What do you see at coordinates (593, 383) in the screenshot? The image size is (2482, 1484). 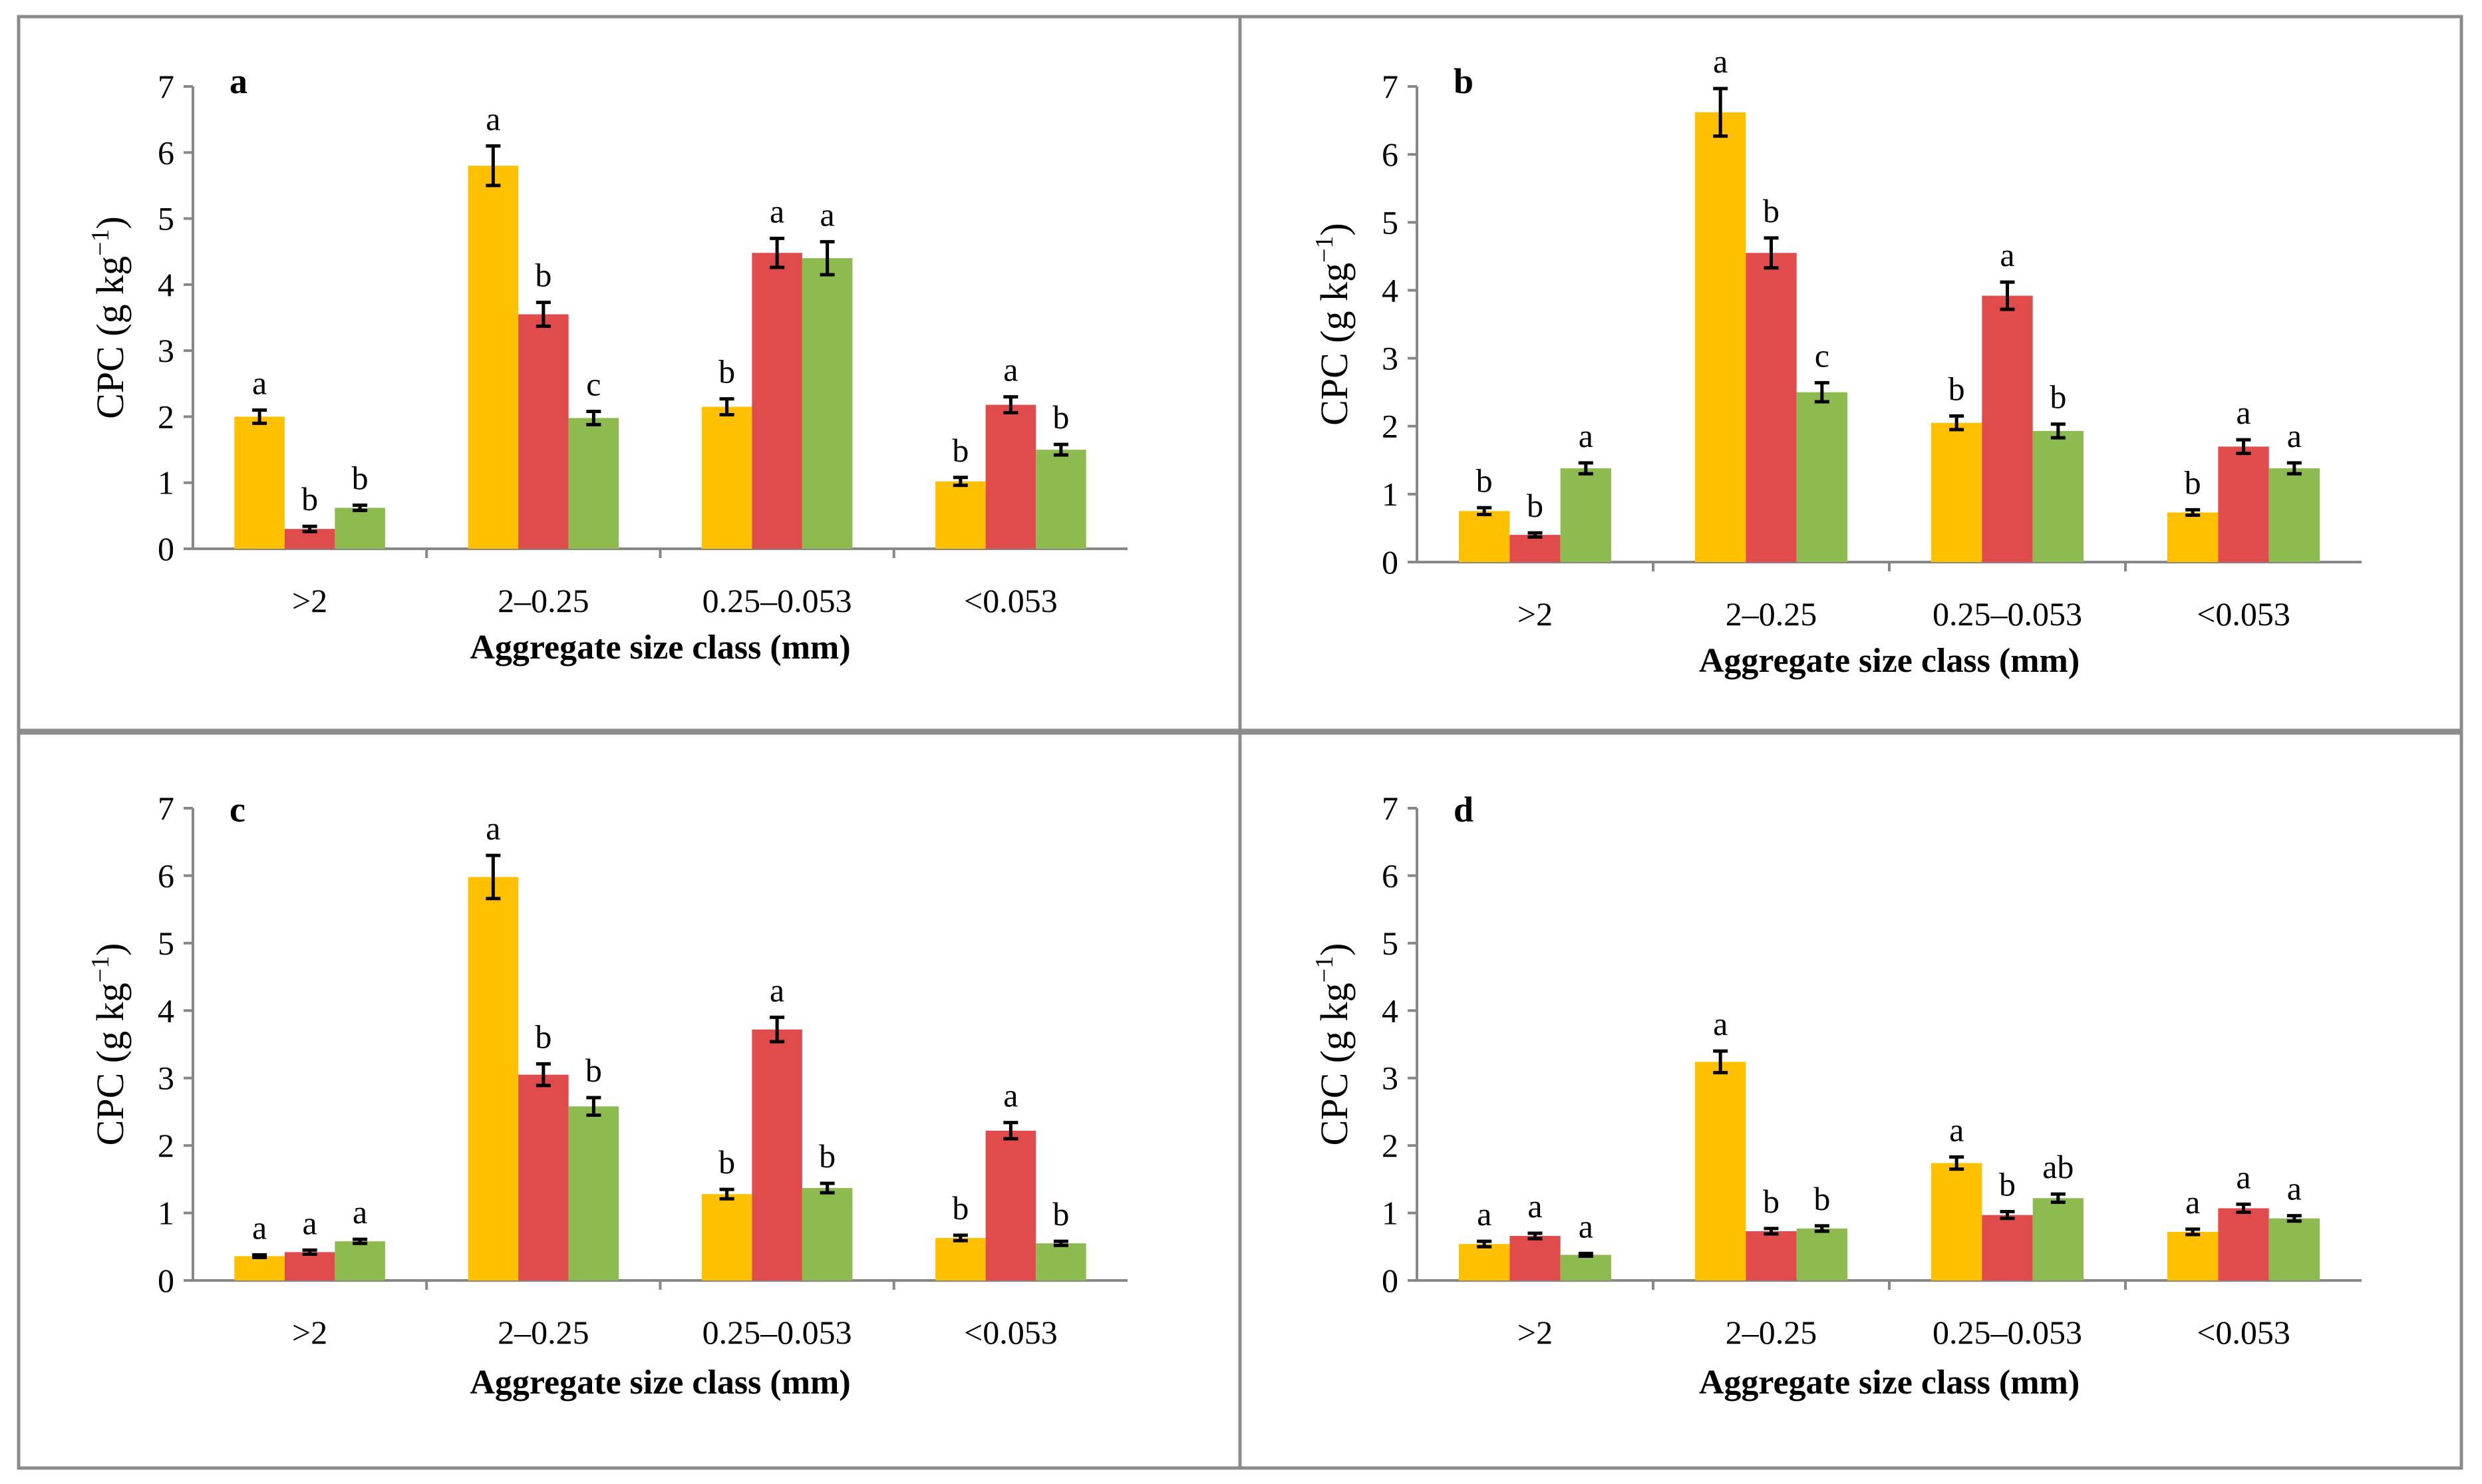 I see `significance-letter: c` at bounding box center [593, 383].